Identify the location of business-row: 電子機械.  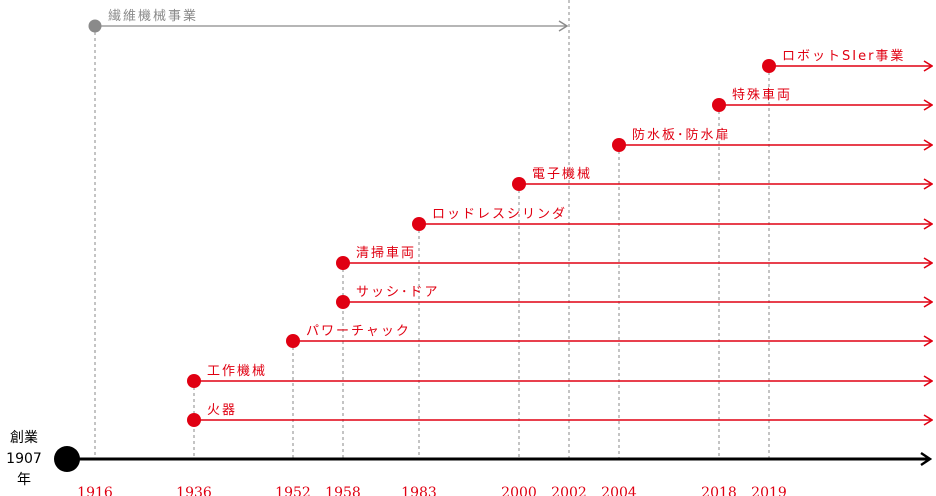
(722, 179).